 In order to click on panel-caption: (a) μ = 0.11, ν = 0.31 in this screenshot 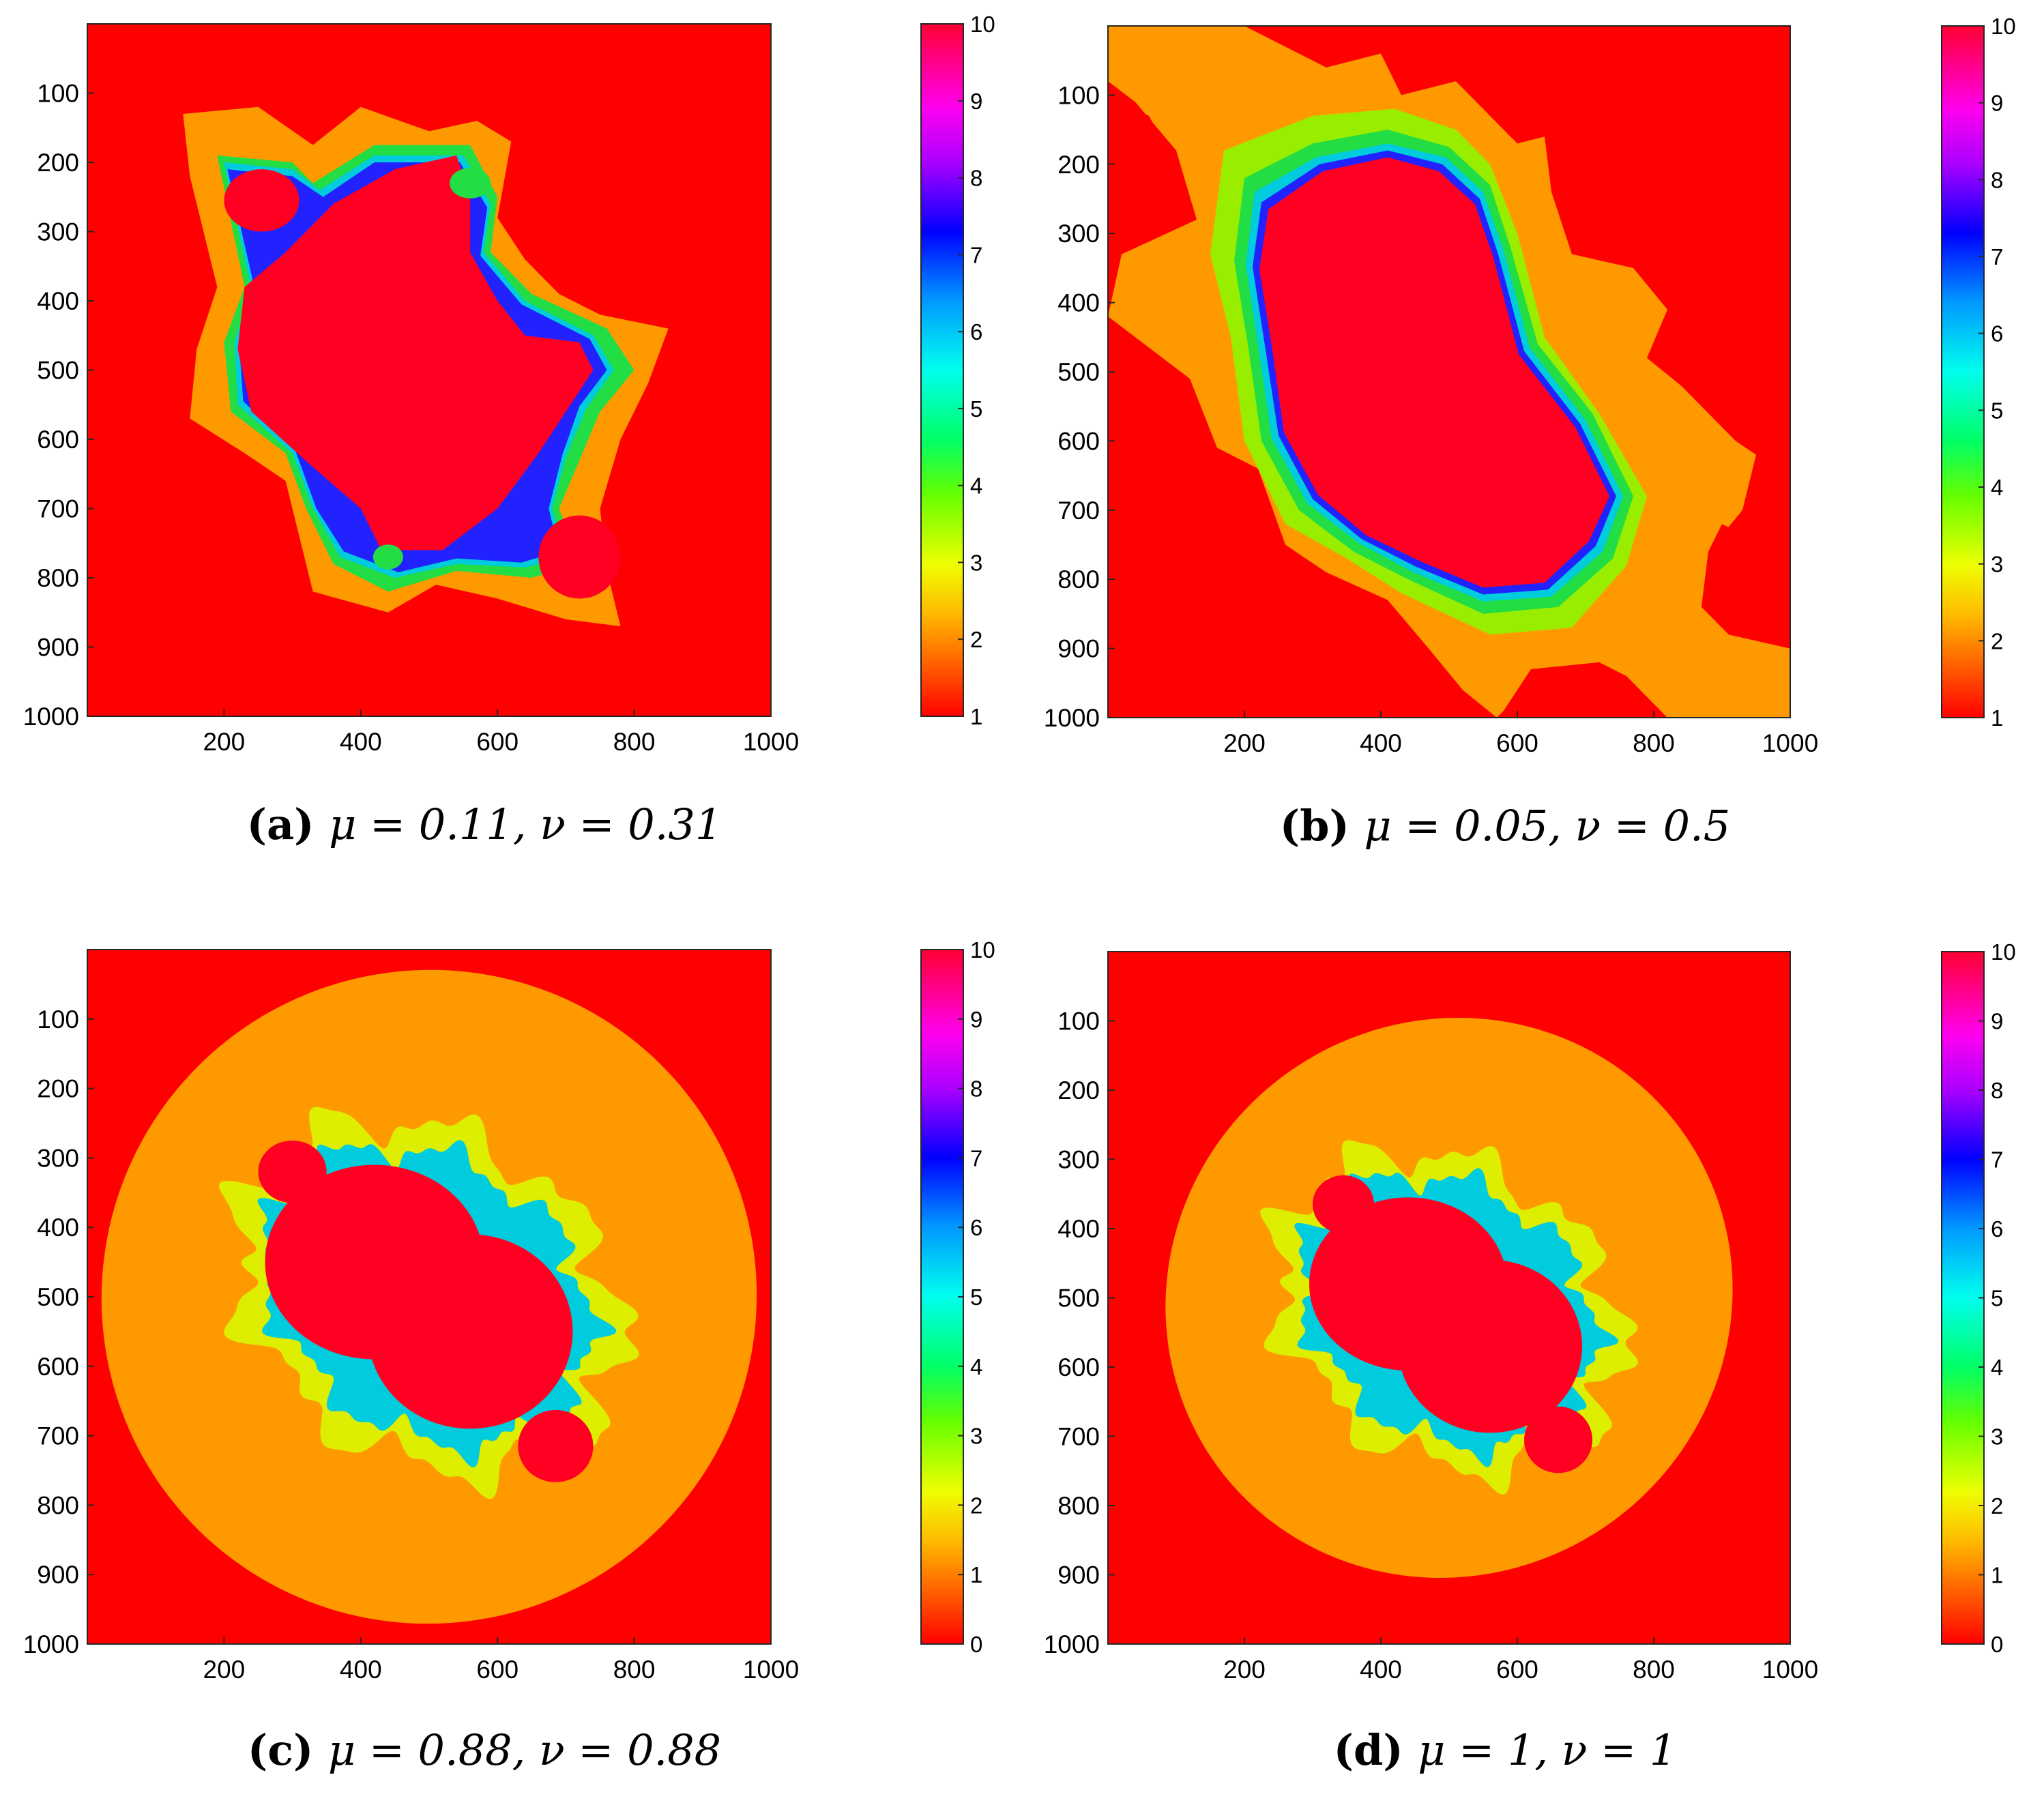, I will do `click(485, 824)`.